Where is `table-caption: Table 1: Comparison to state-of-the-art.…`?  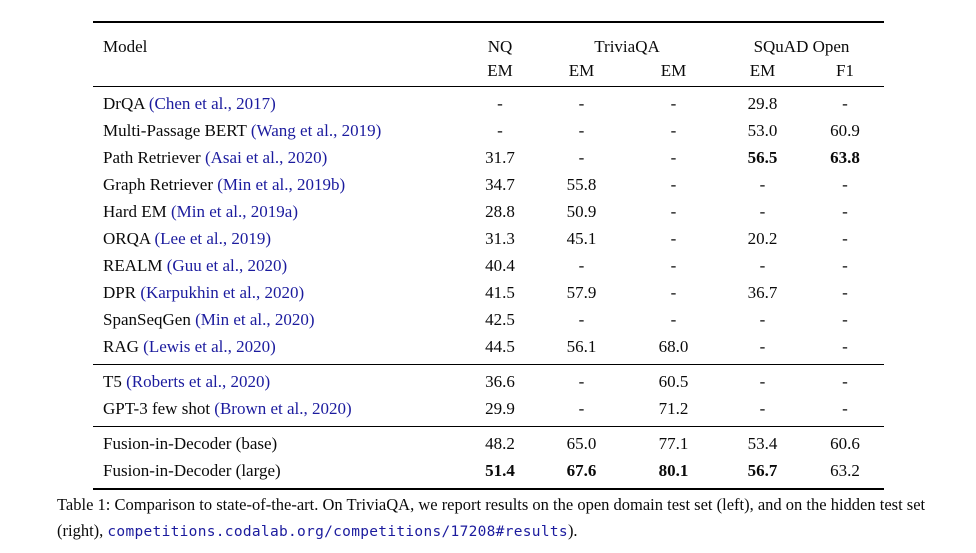 table-caption: Table 1: Comparison to state-of-the-art.… is located at coordinates (494, 518).